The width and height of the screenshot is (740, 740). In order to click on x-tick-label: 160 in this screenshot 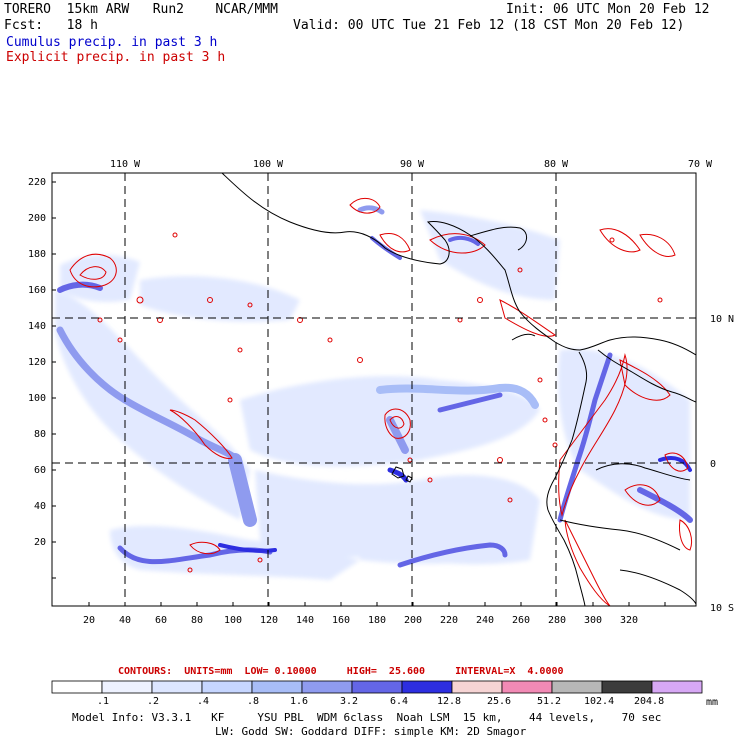, I will do `click(341, 620)`.